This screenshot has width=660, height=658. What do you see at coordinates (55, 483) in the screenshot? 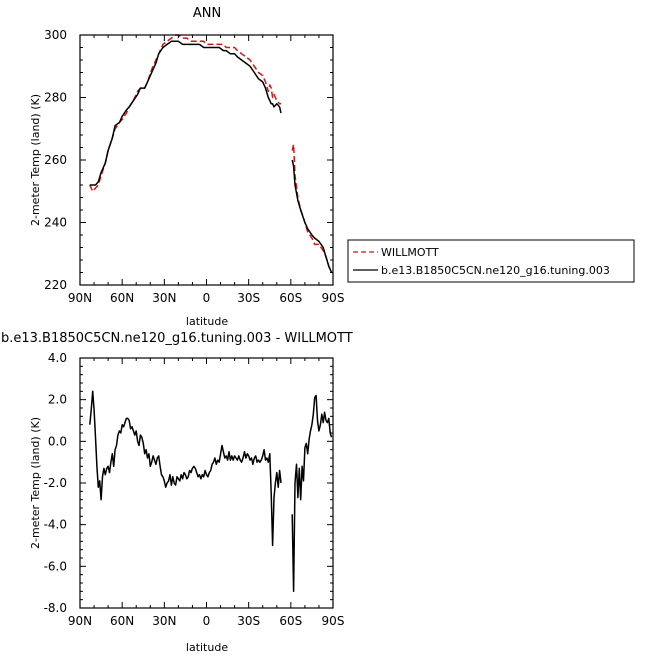
I see `bottom-y-tick-label-3: -2.0` at bounding box center [55, 483].